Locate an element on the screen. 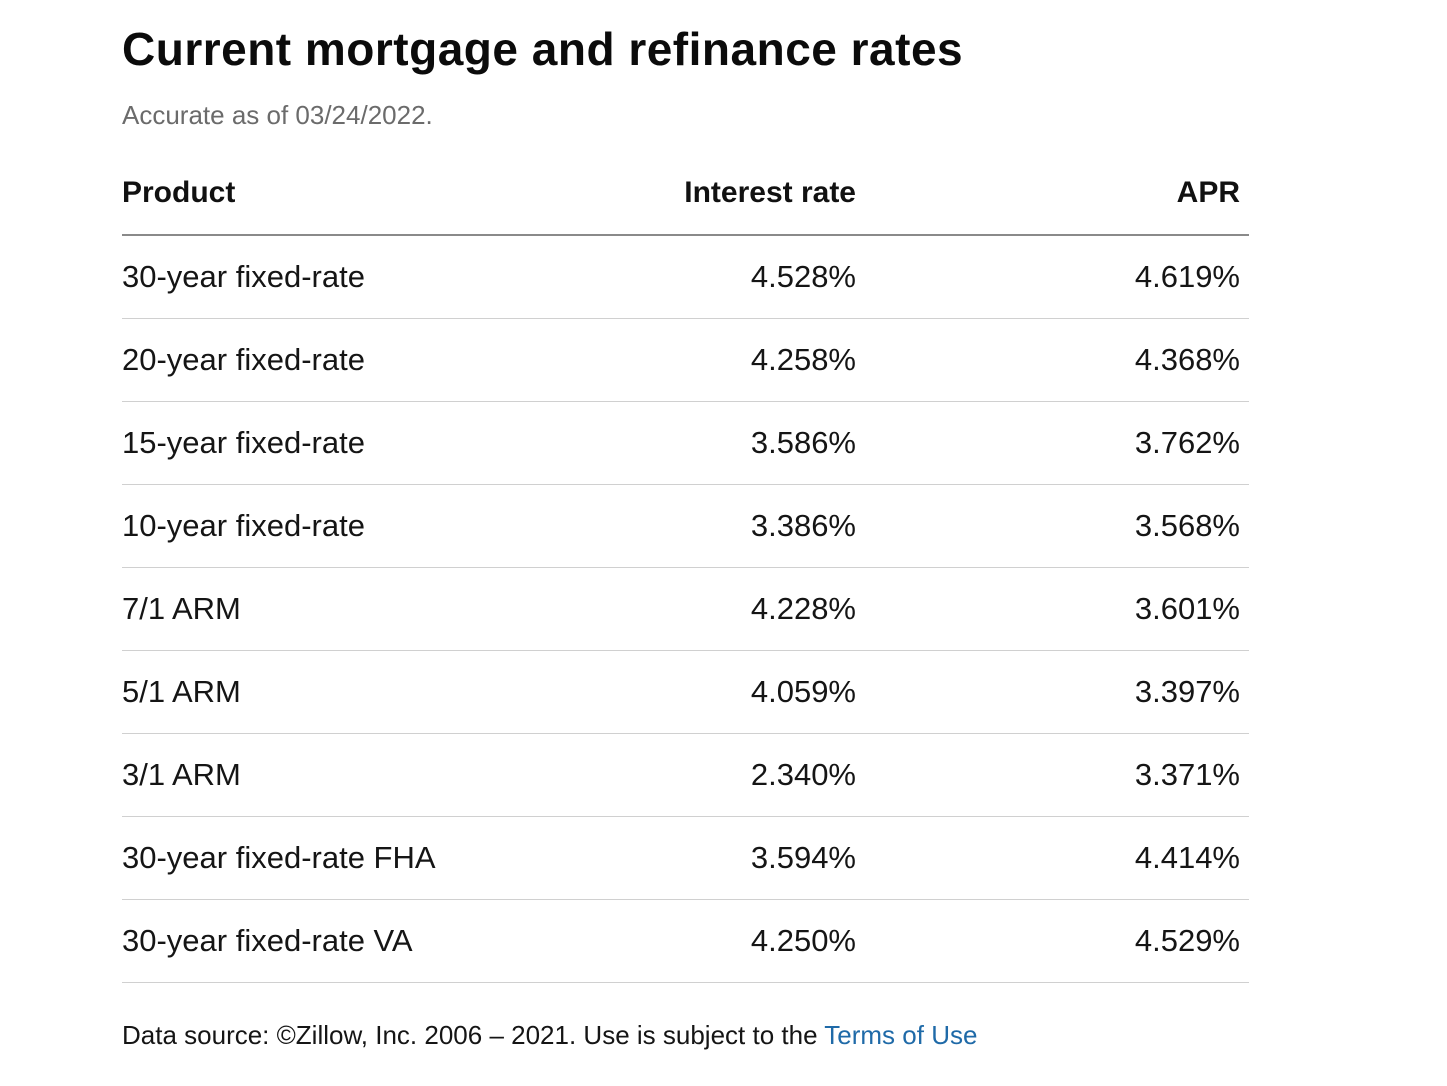 The image size is (1447, 1086). table-row: 30-year fixed-rate FHA 3.594% 4.414% is located at coordinates (685, 858).